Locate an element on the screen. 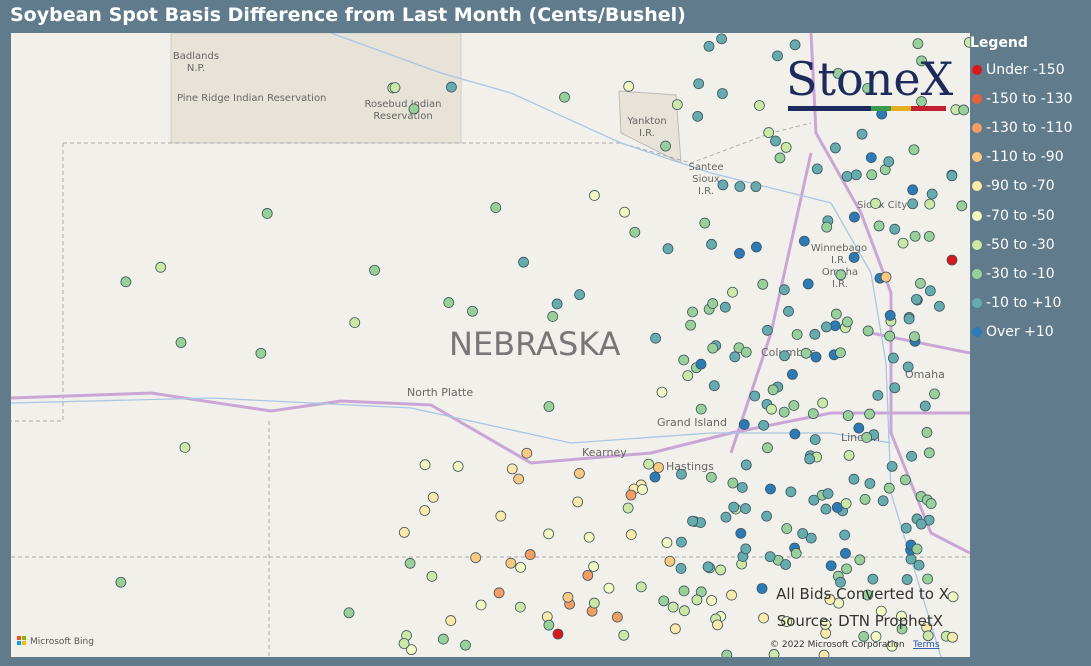  legend-item: -130 to -110 is located at coordinates (1021, 127).